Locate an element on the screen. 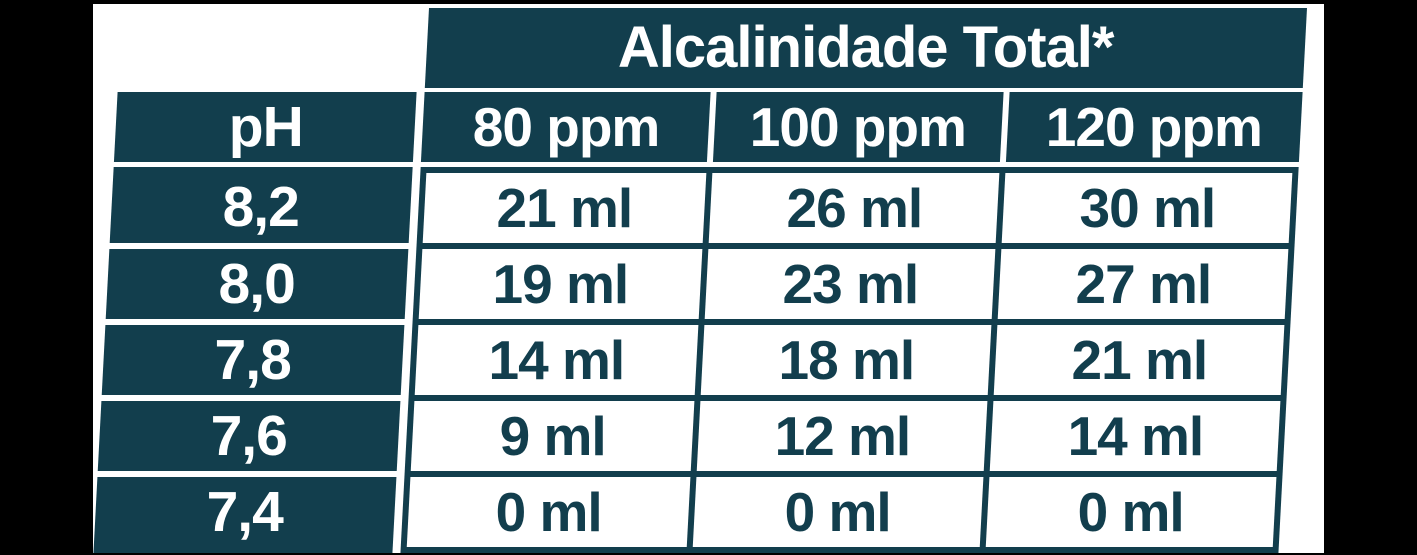 This screenshot has height=555, width=1417. column-header-80ppm: 80 ppm is located at coordinates (565, 127).